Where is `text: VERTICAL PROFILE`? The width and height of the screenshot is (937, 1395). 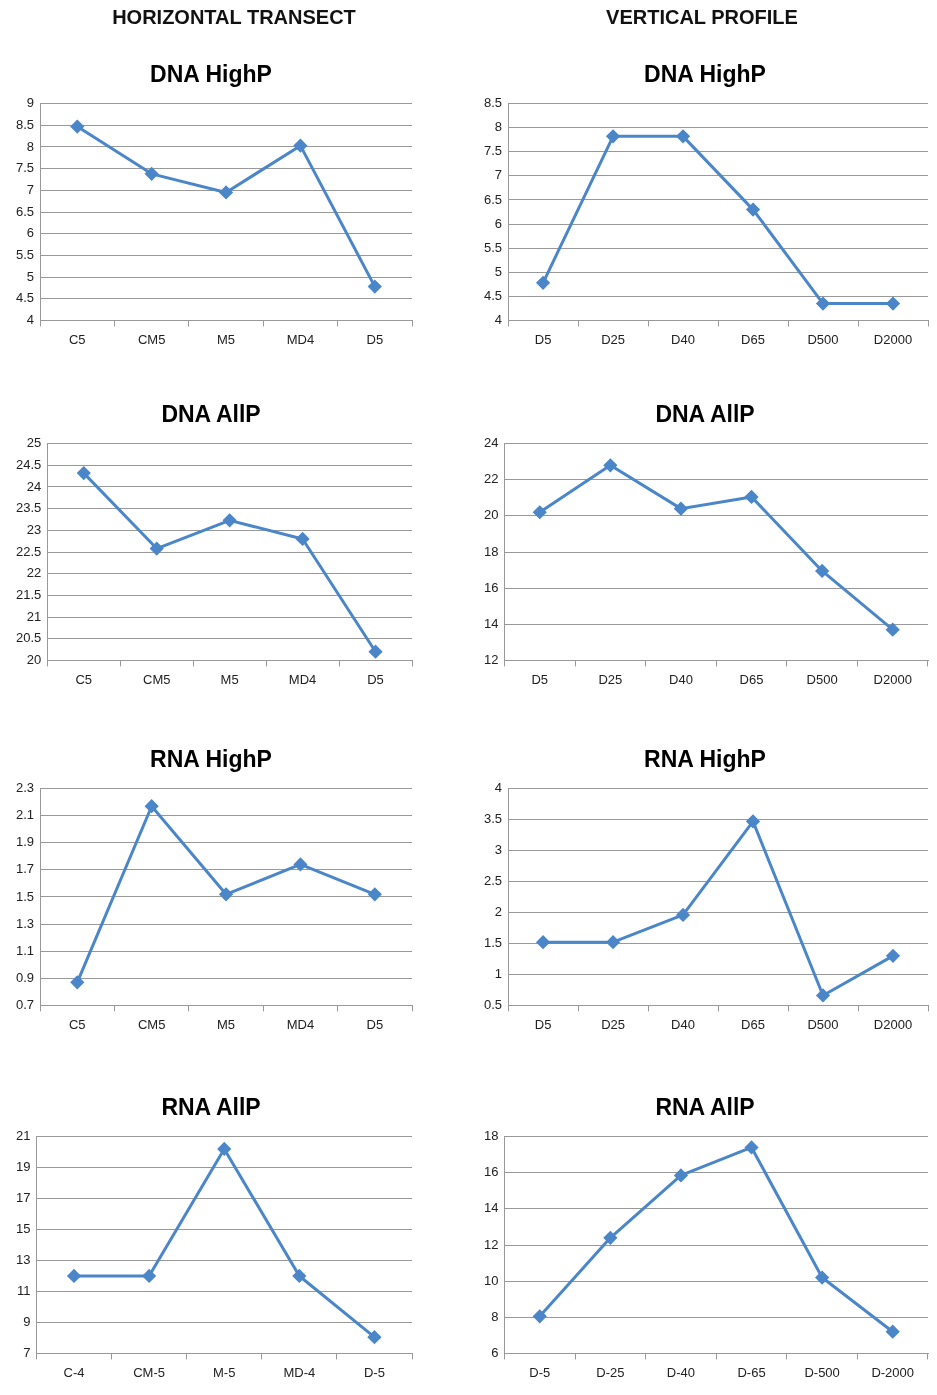 text: VERTICAL PROFILE is located at coordinates (702, 17).